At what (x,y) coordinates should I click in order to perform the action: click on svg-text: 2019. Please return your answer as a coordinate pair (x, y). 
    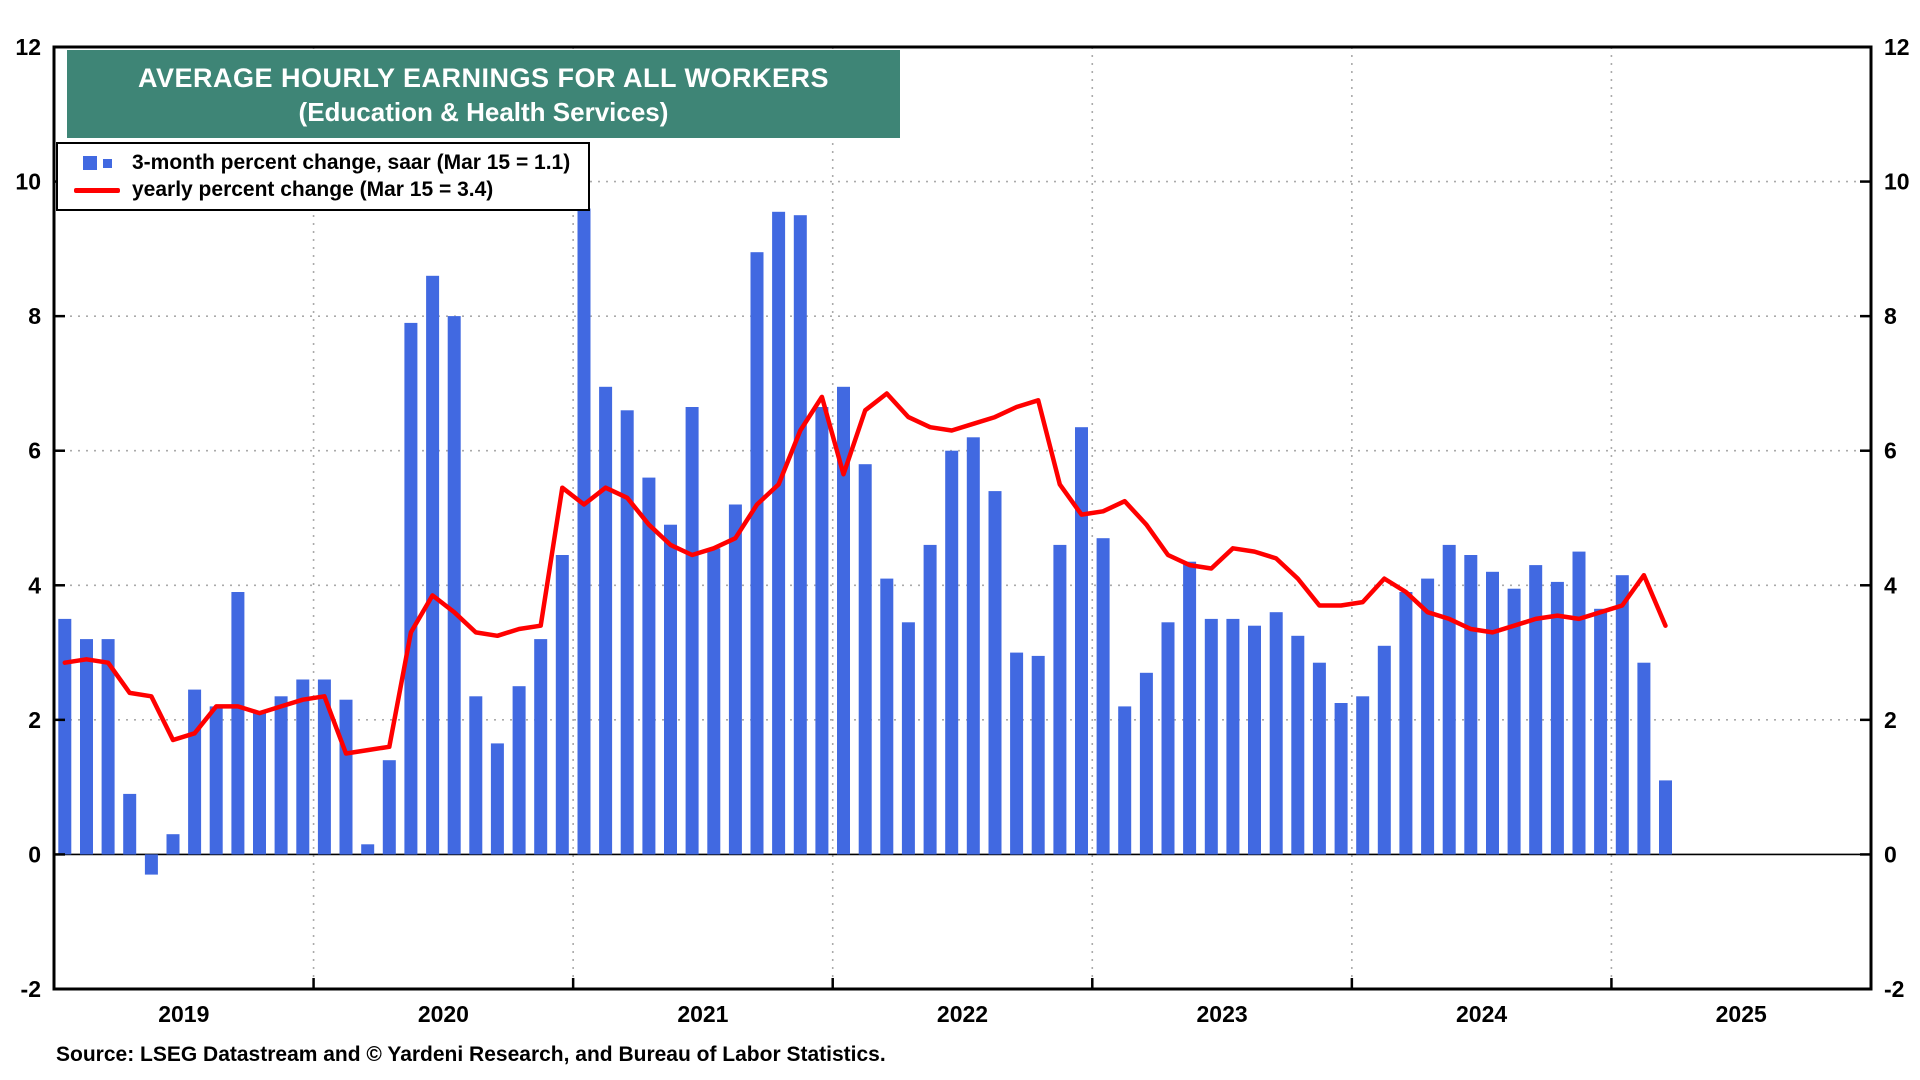
    Looking at the image, I should click on (183, 1014).